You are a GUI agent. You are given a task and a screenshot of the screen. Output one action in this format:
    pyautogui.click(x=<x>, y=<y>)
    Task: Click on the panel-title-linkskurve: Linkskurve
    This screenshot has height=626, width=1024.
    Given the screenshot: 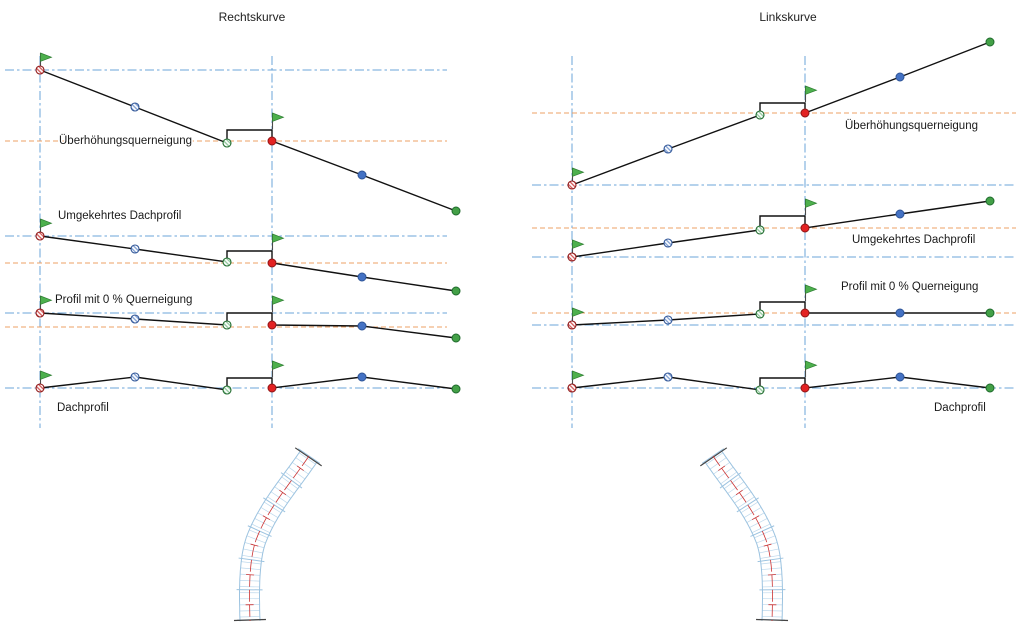 What is the action you would take?
    pyautogui.click(x=788, y=17)
    